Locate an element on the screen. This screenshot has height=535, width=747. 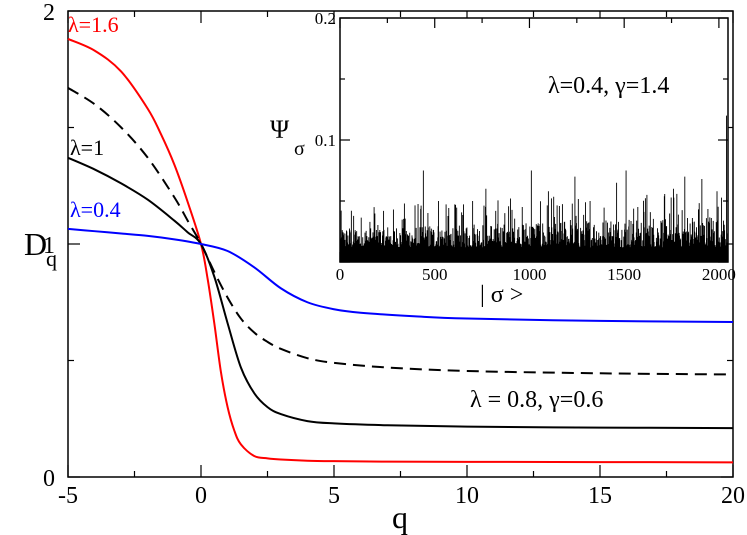
inset-bars is located at coordinates (534, 188).